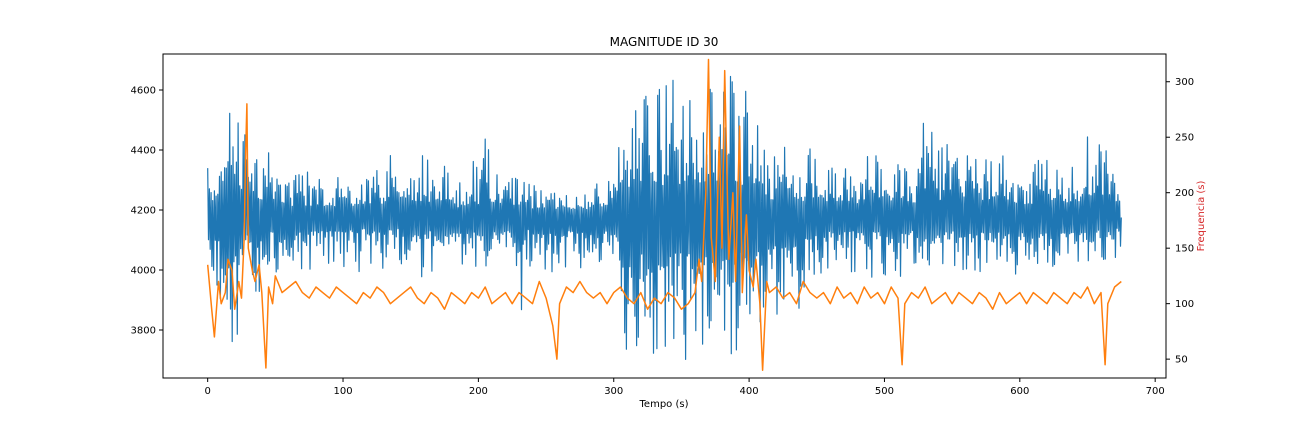 The width and height of the screenshot is (1296, 432). Describe the element at coordinates (1201, 215) in the screenshot. I see `y2-axis-title: Frequencia (s)` at that location.